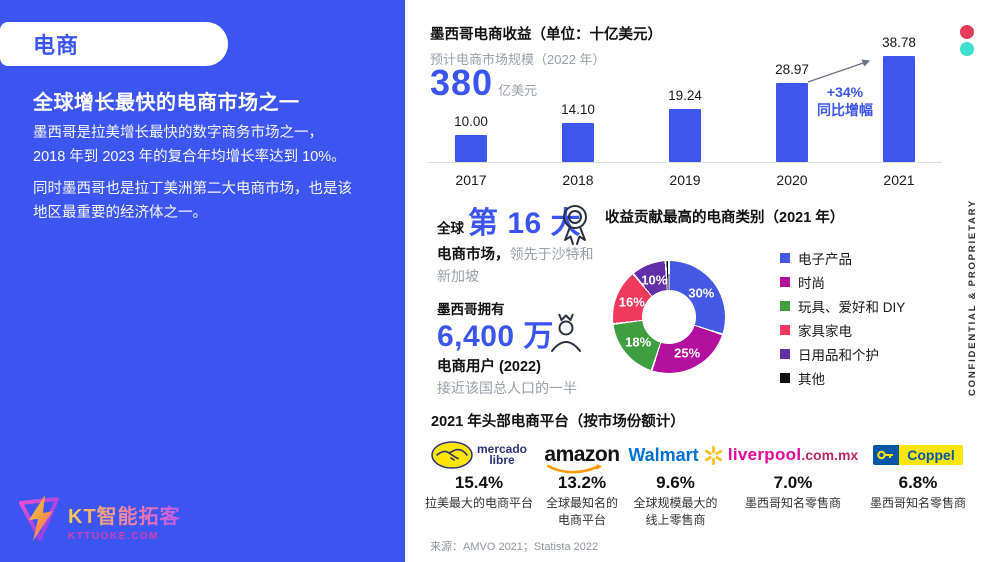 The width and height of the screenshot is (1000, 562). What do you see at coordinates (685, 95) in the screenshot?
I see `bar-value-label: 19.24` at bounding box center [685, 95].